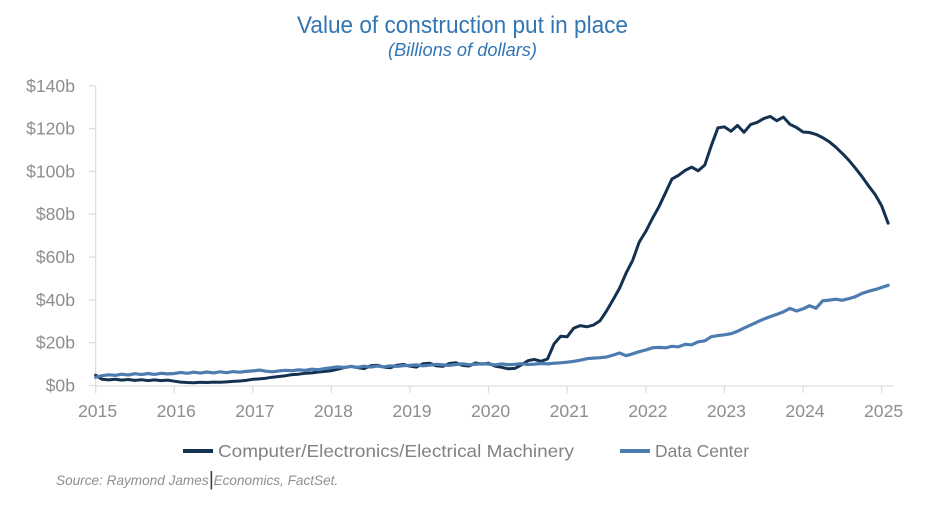 Image resolution: width=936 pixels, height=515 pixels. Describe the element at coordinates (55, 214) in the screenshot. I see `svg-text: $80b` at that location.